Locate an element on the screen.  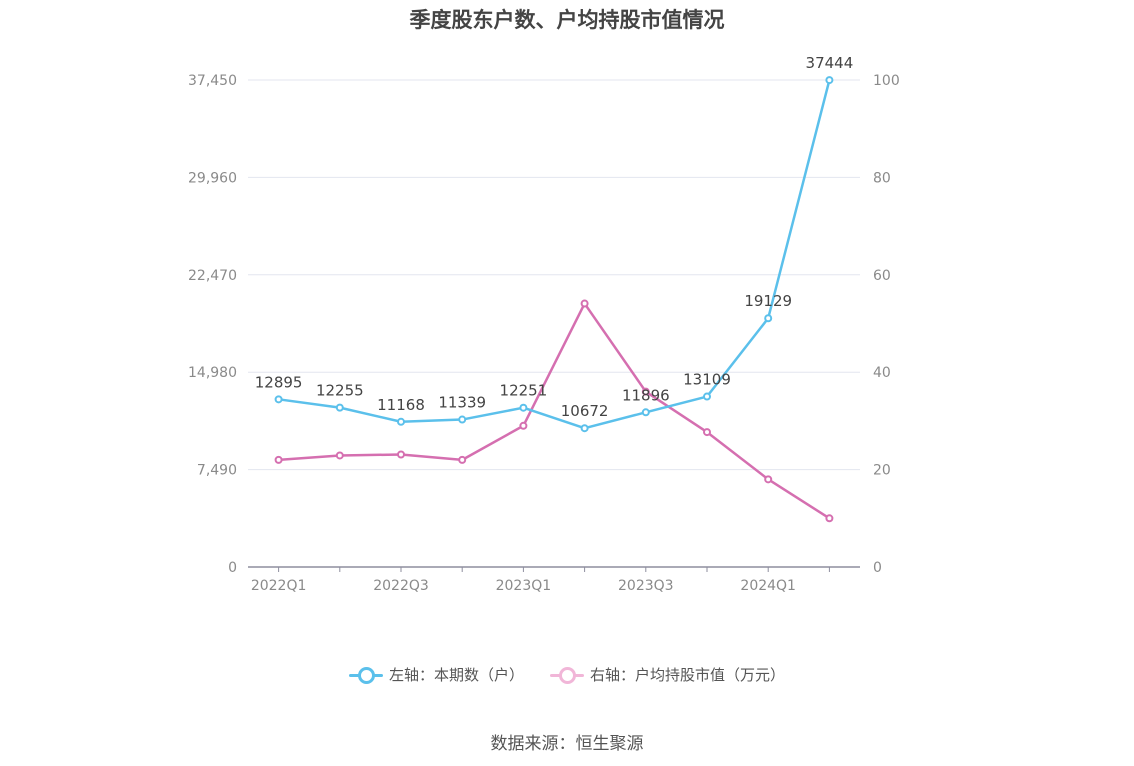
legend-label-left: 左轴：本期数（户） is located at coordinates (456, 675).